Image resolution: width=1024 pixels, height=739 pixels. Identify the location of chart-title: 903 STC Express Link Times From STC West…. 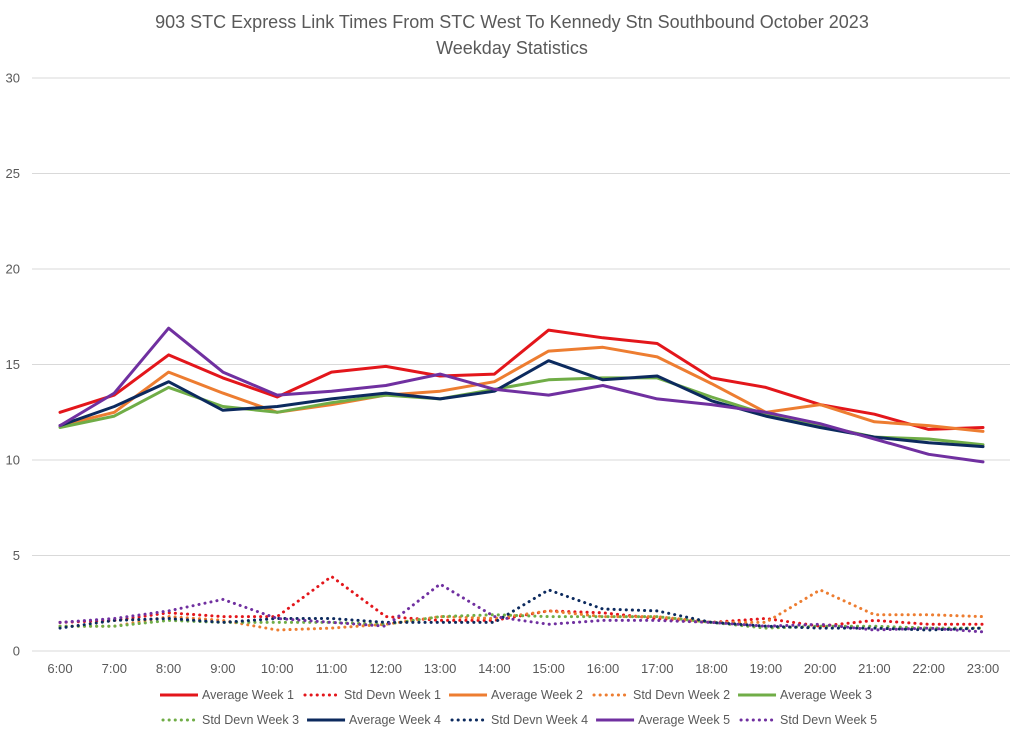
(512, 22).